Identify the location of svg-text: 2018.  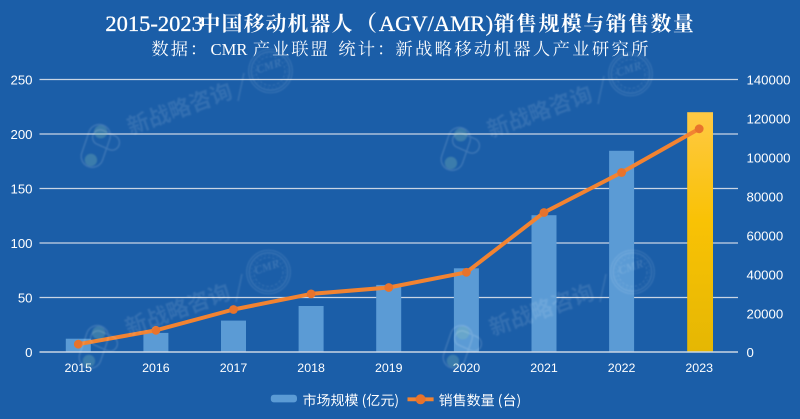
(311, 368).